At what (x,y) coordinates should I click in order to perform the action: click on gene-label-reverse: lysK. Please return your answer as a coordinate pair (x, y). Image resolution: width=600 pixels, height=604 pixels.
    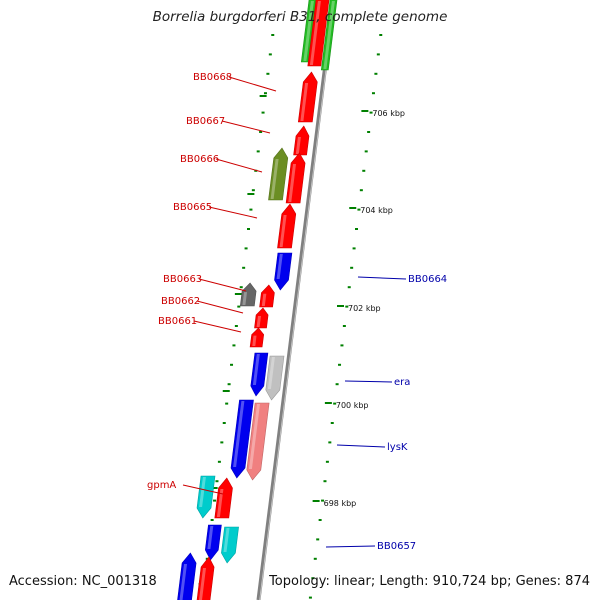
    Looking at the image, I should click on (397, 447).